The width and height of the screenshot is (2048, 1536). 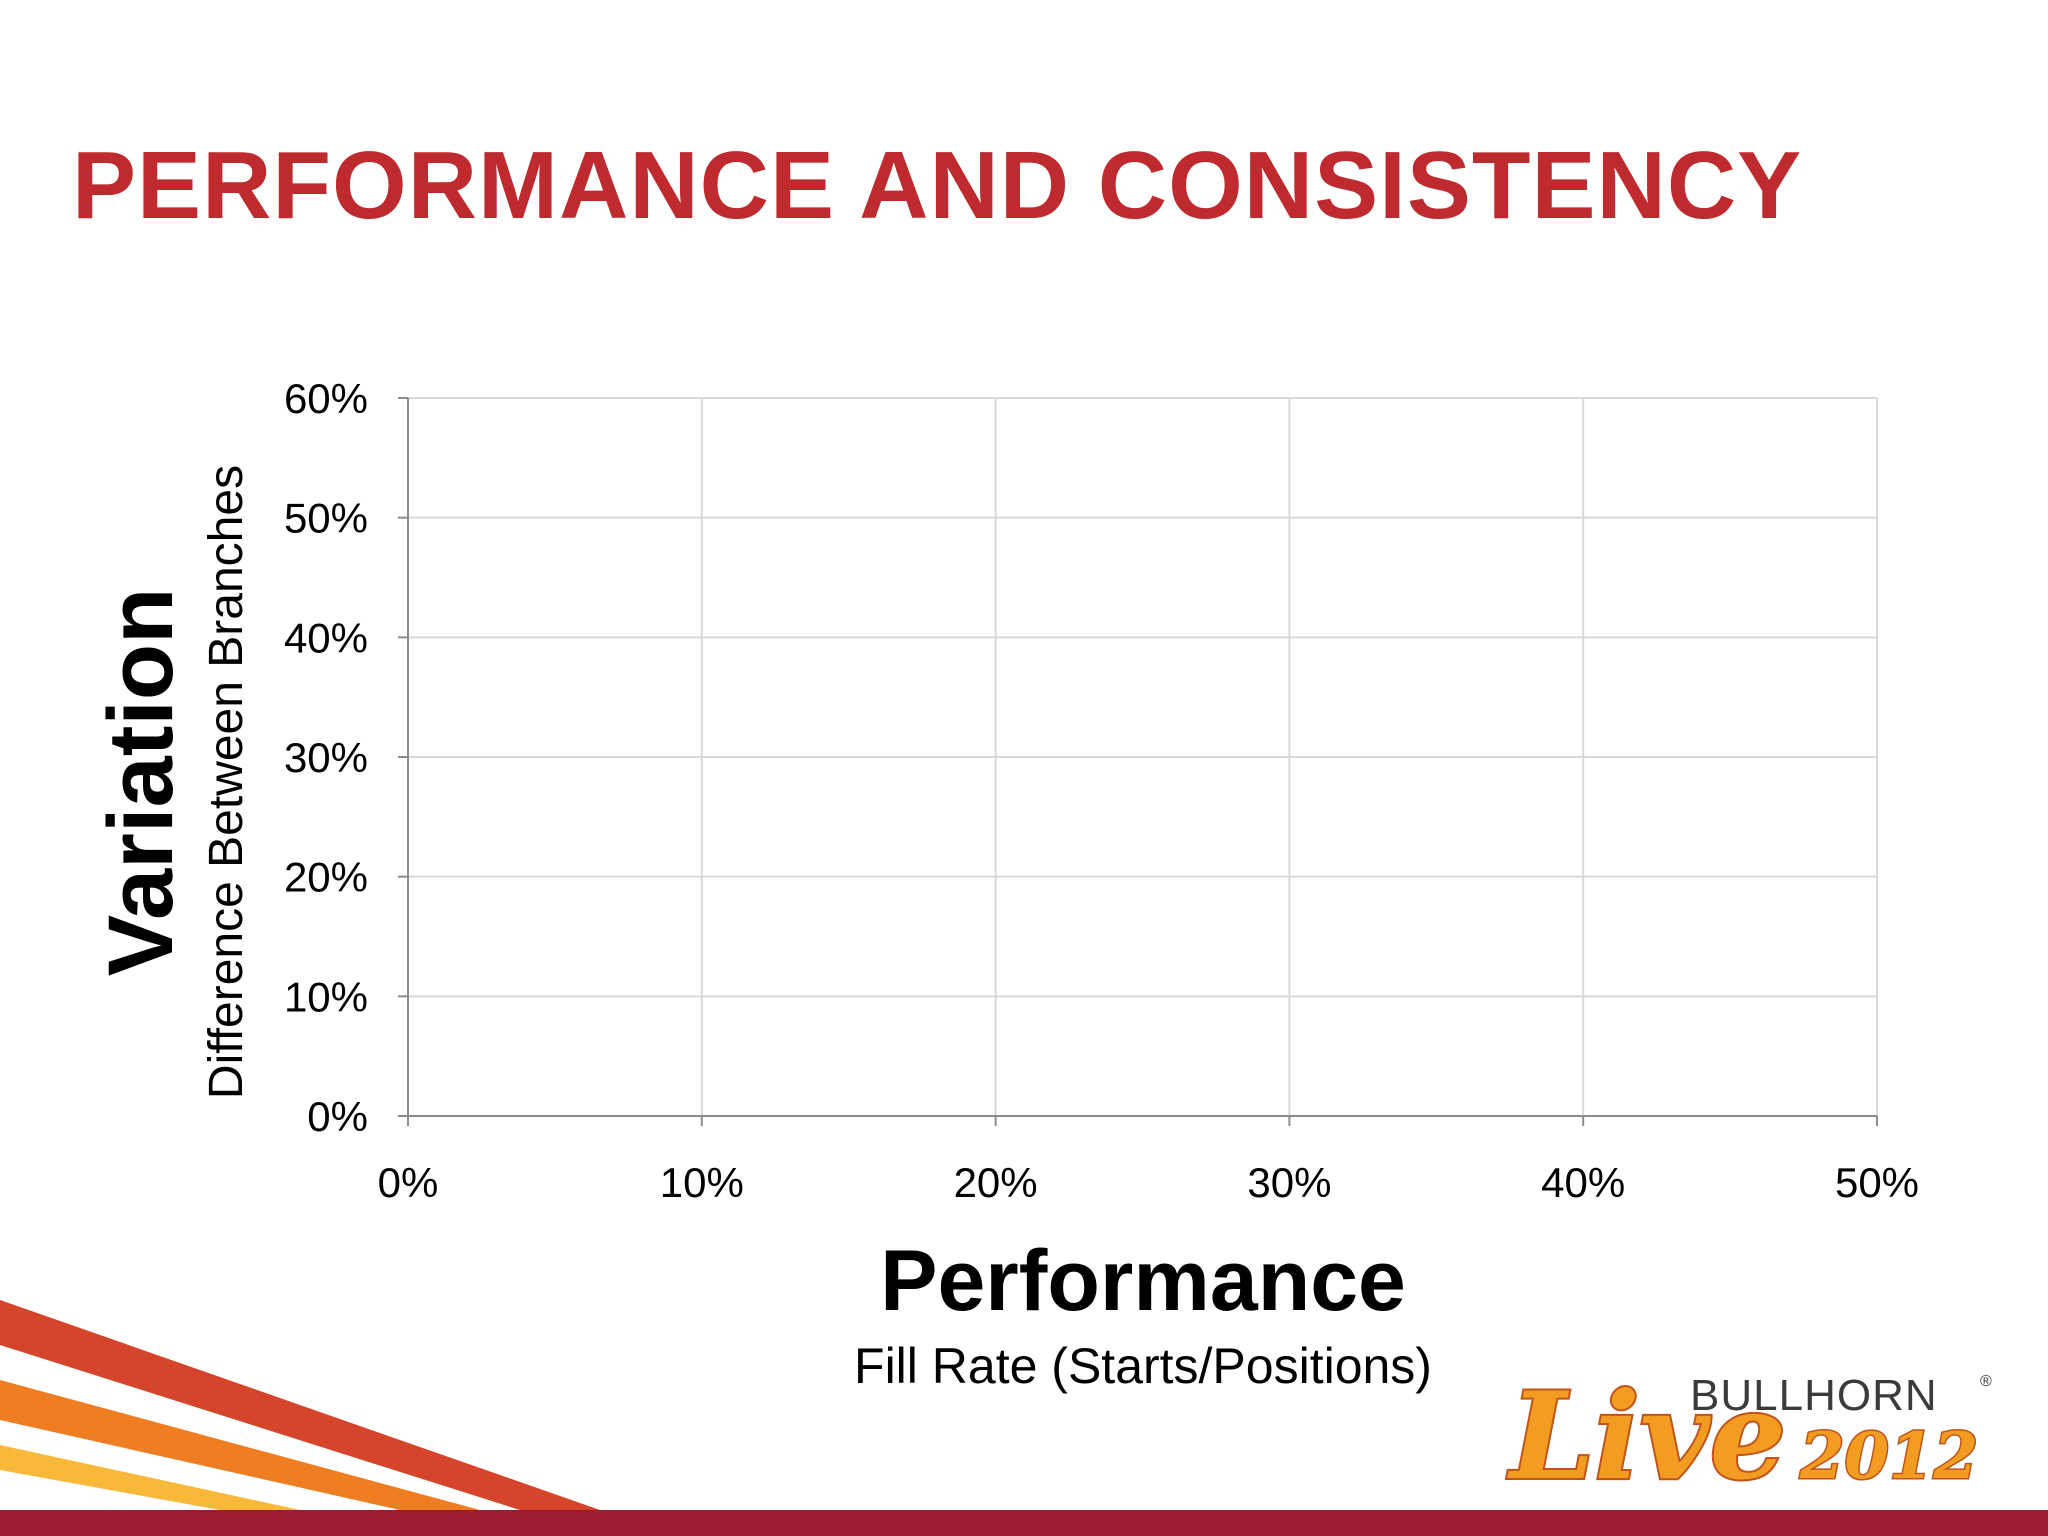 I want to click on y-tick-label: 60%, so click(x=326, y=398).